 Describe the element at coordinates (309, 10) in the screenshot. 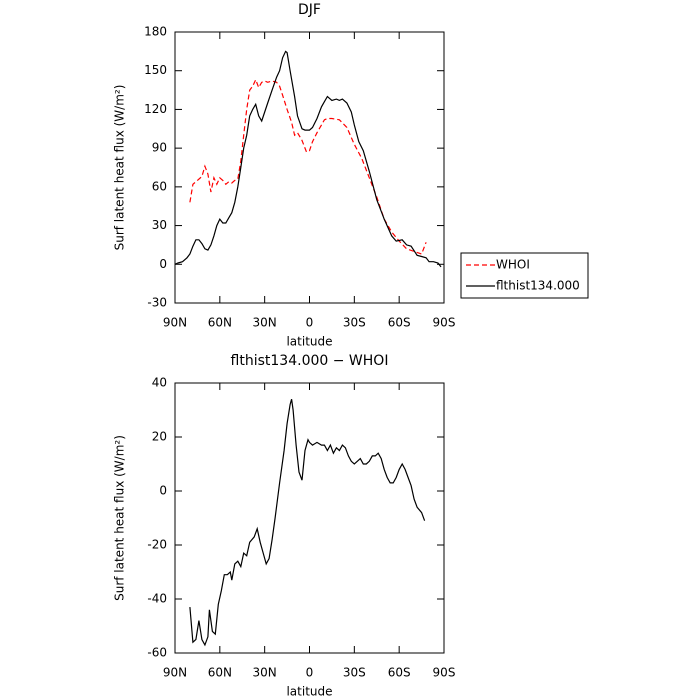

I see `chart-title: DJF` at that location.